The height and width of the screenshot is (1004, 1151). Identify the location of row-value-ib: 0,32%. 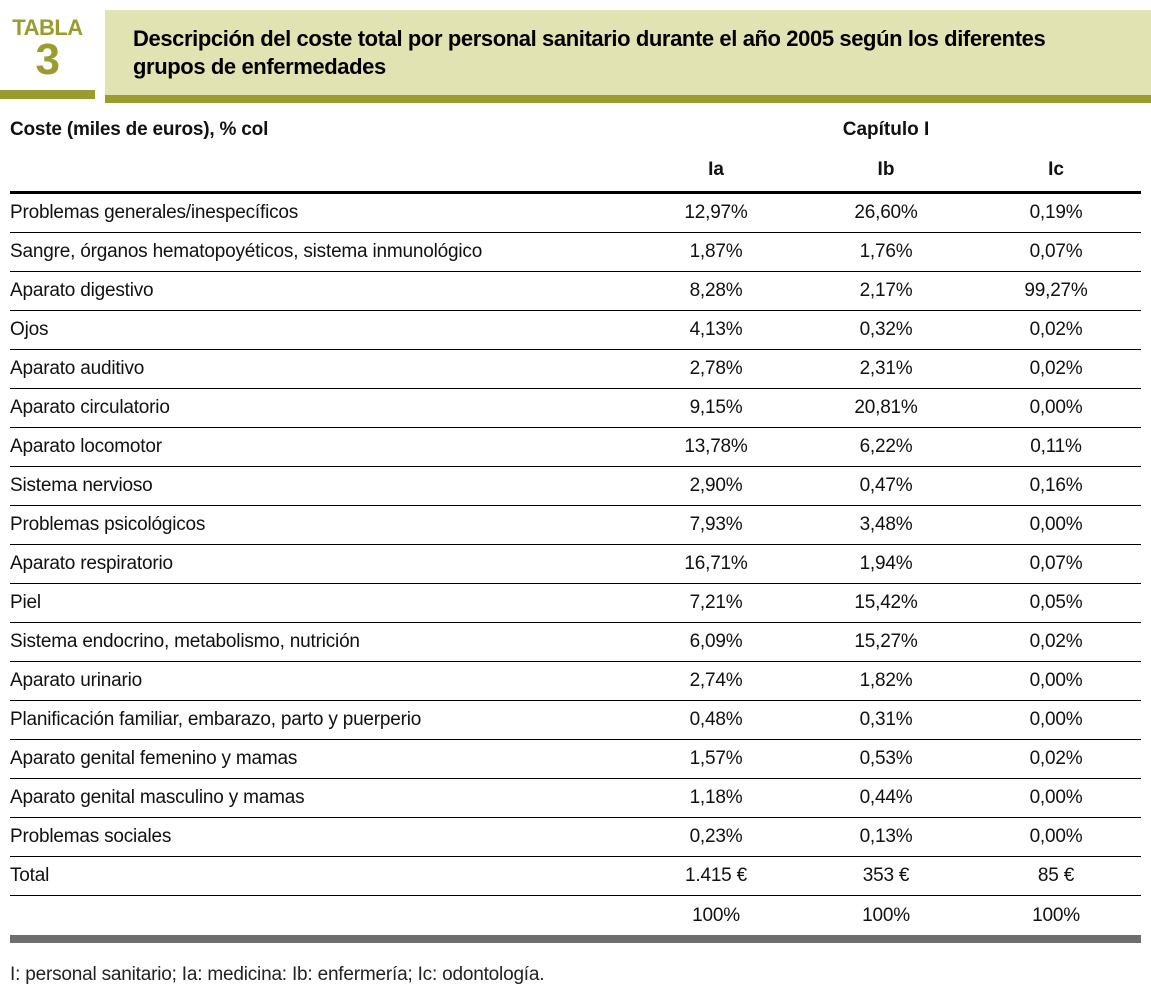
(886, 329).